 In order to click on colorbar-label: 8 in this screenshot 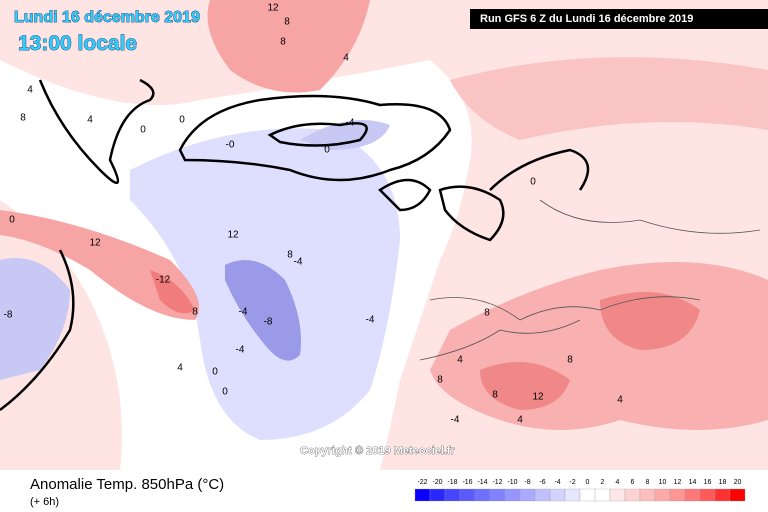, I will do `click(648, 482)`.